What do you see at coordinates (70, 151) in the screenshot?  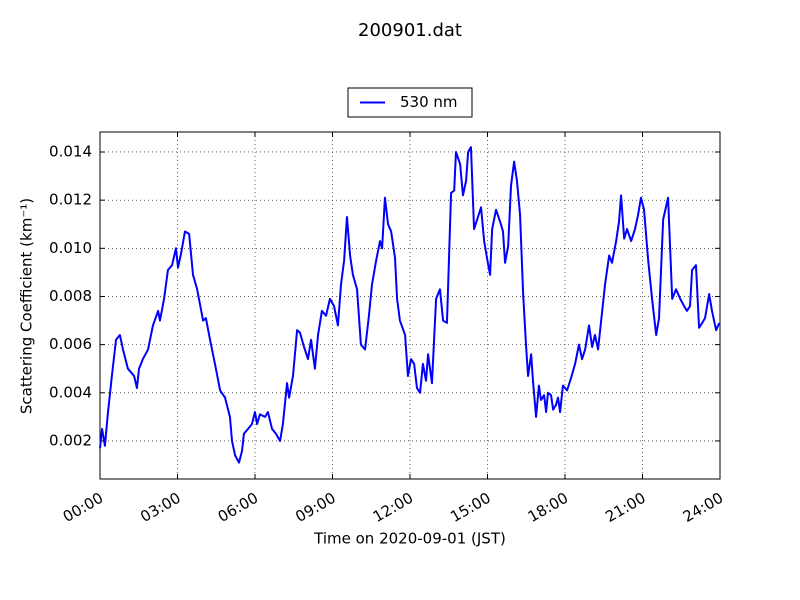 I see `y-tick-label: 0.014` at bounding box center [70, 151].